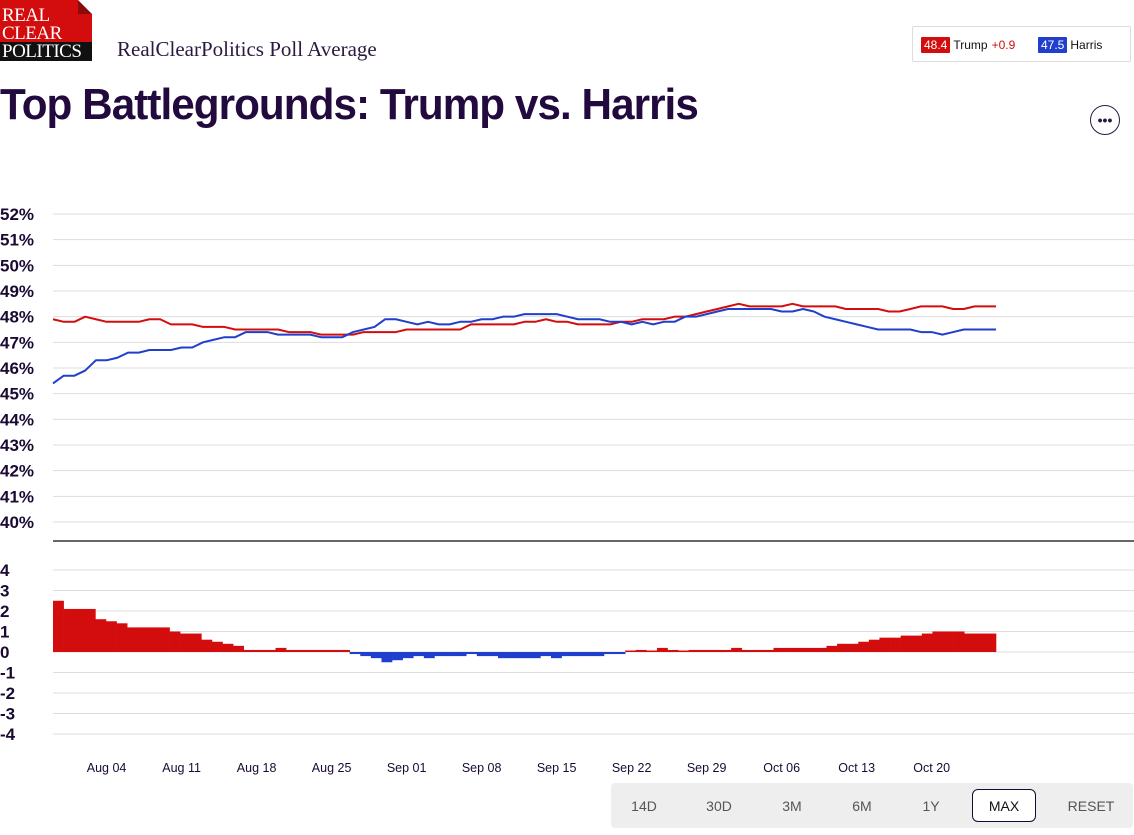  Describe the element at coordinates (4, 632) in the screenshot. I see `spread-tick-label: 1` at that location.